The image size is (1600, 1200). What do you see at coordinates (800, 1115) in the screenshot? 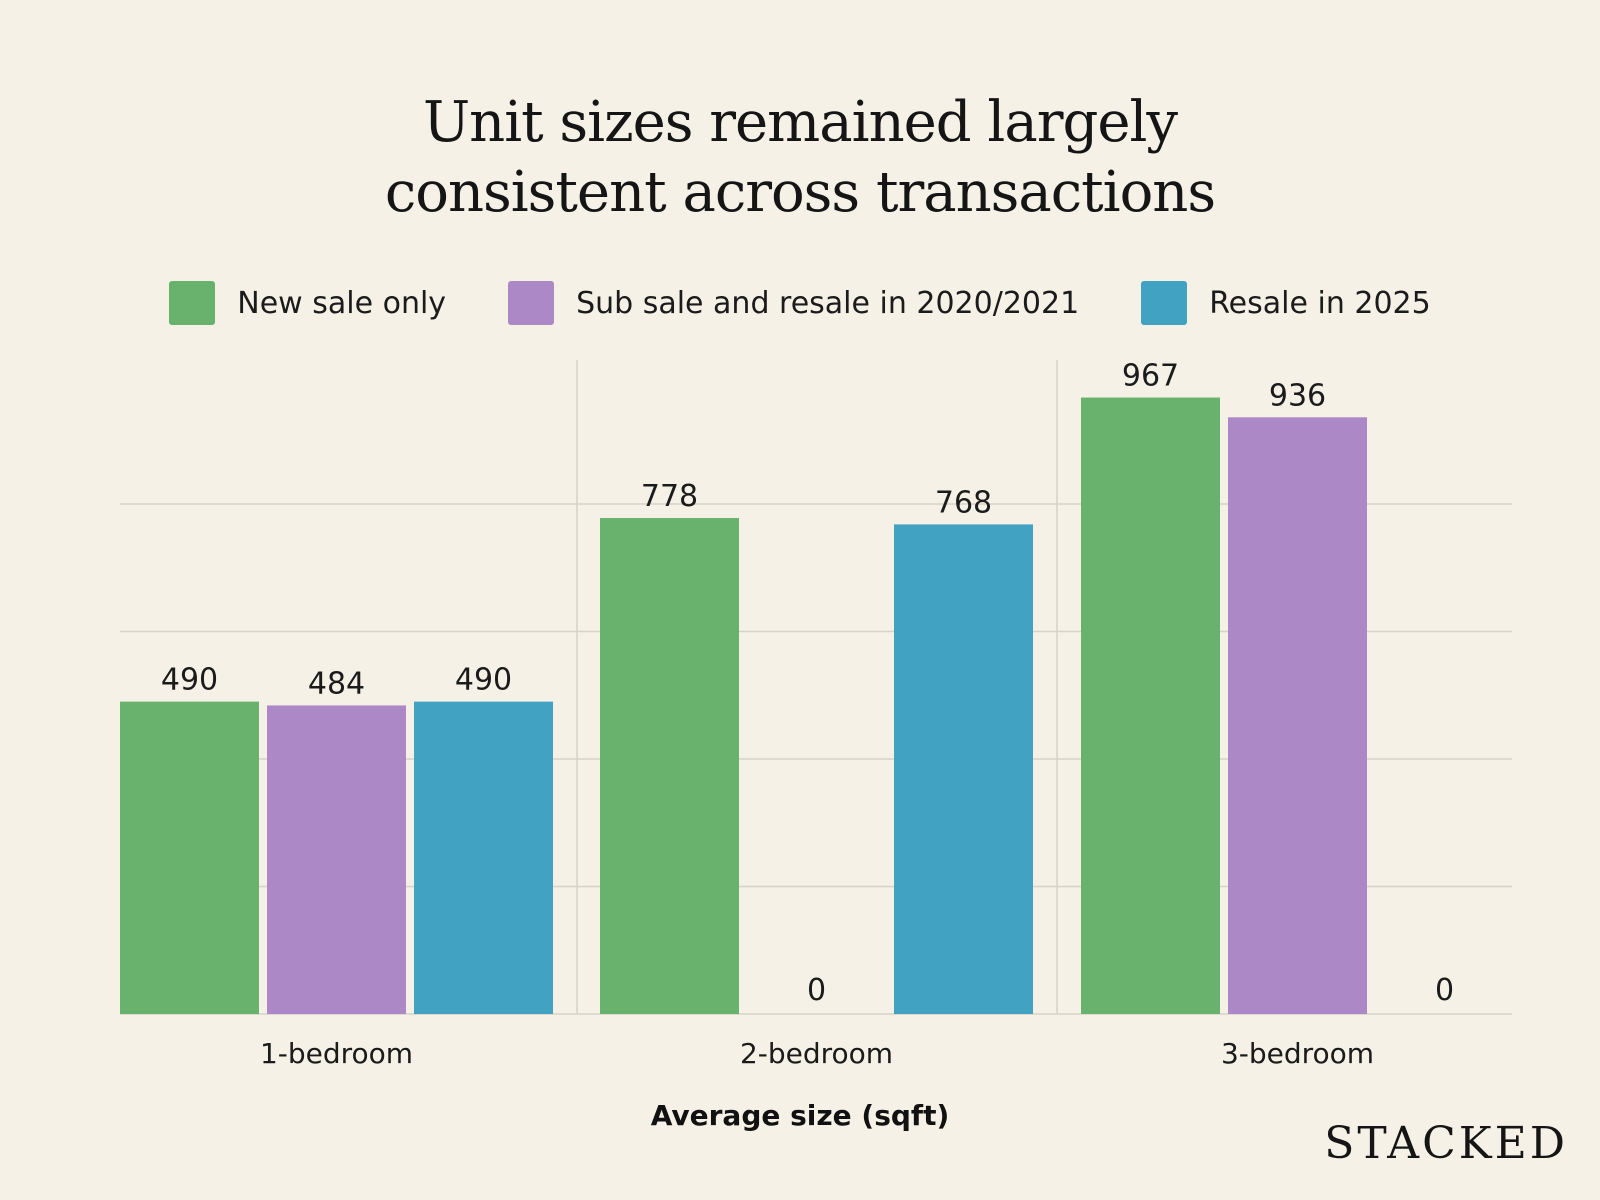
I see `x-axis-title: Average size (sqft)` at bounding box center [800, 1115].